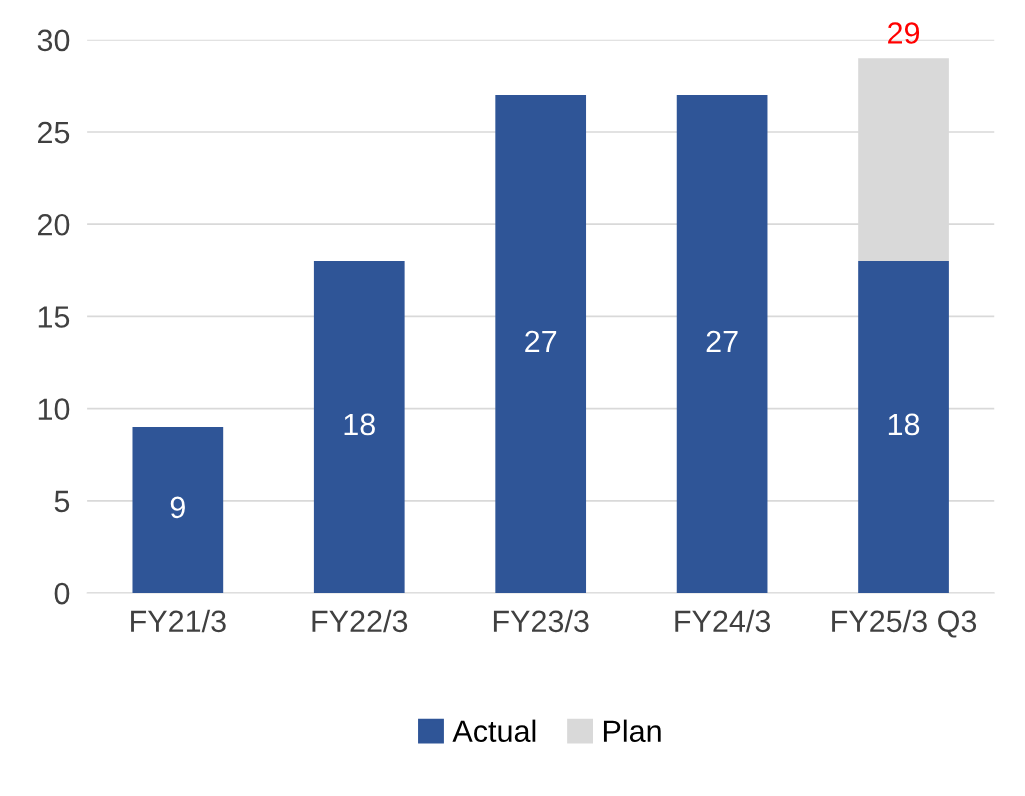 The image size is (1025, 796). What do you see at coordinates (904, 33) in the screenshot?
I see `total-label: 29` at bounding box center [904, 33].